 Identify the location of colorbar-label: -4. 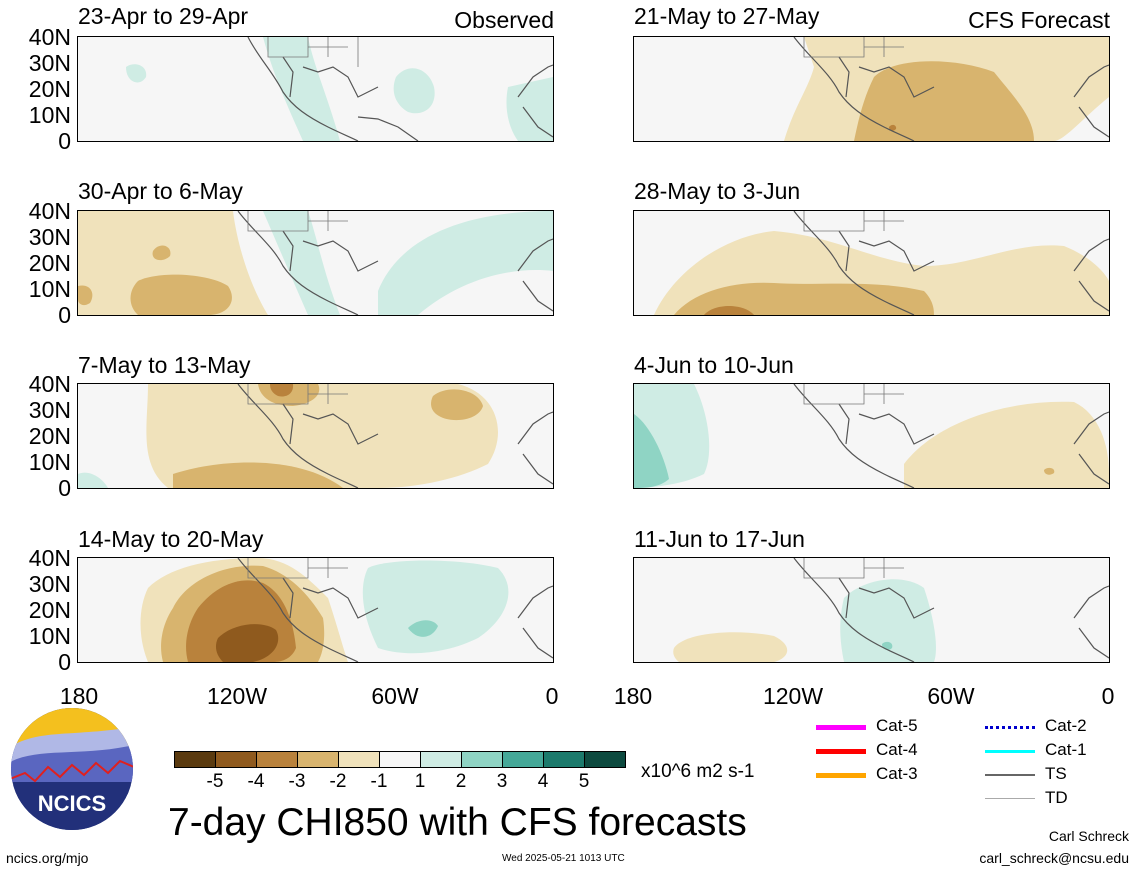
(256, 781).